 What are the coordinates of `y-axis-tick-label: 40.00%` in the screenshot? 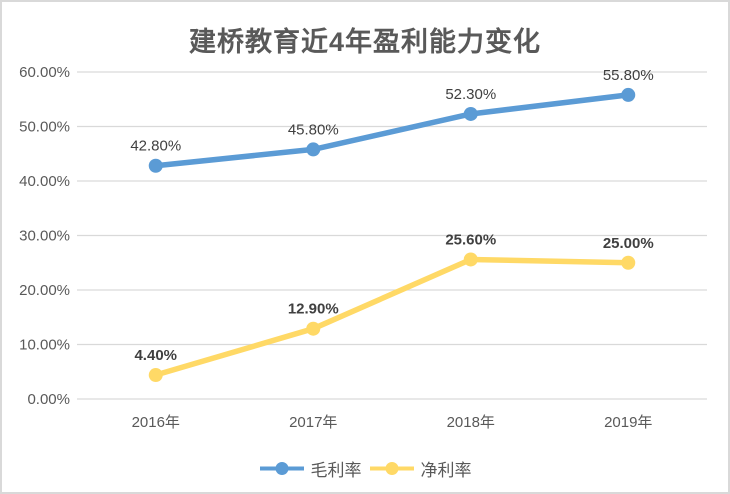 It's located at (44, 181).